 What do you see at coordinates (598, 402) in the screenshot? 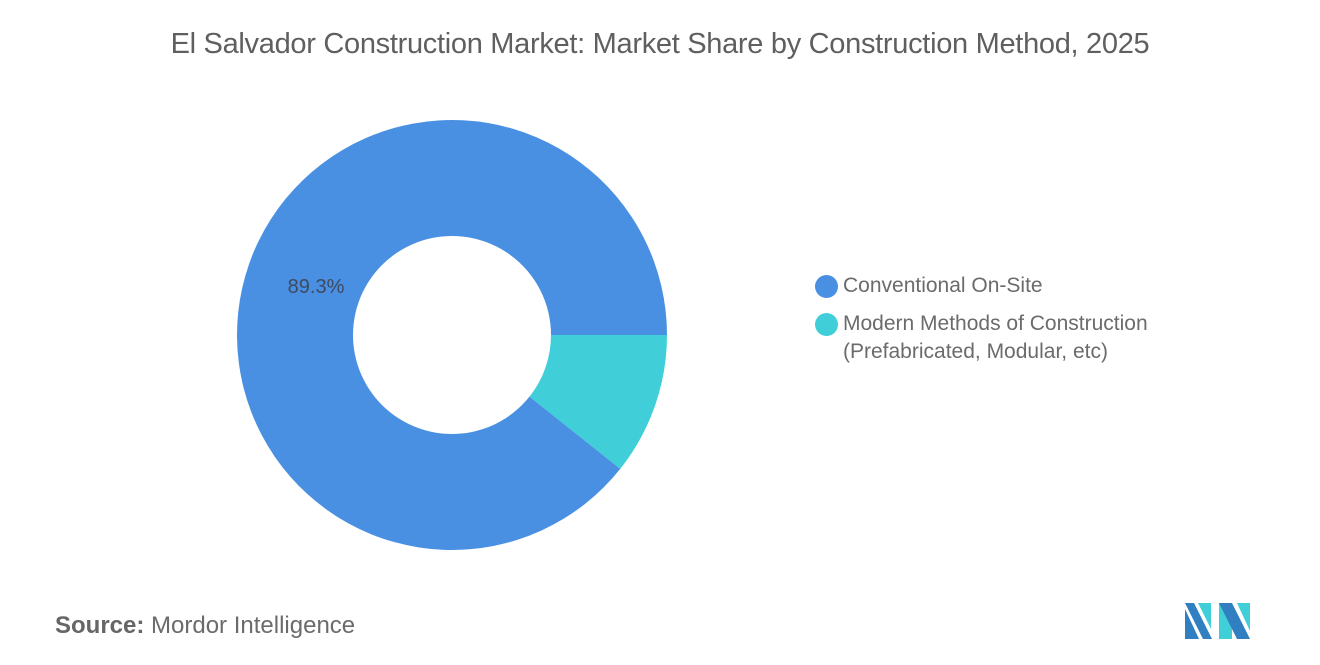
I see `slice-modern-methods` at bounding box center [598, 402].